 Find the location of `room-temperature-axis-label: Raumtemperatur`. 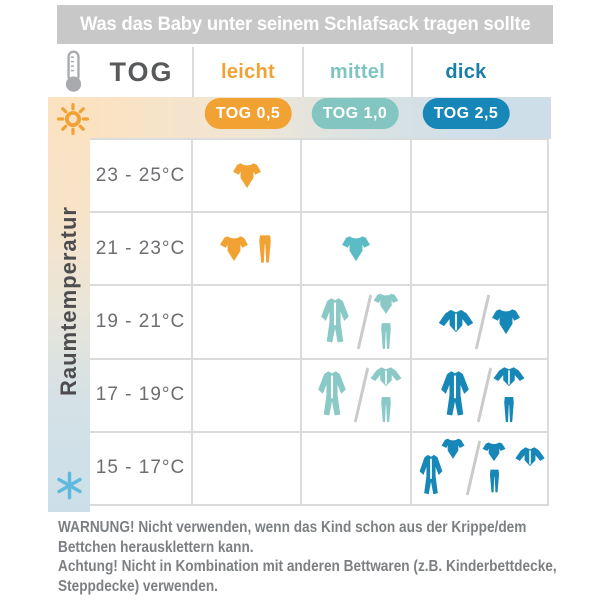

room-temperature-axis-label: Raumtemperatur is located at coordinates (68, 301).